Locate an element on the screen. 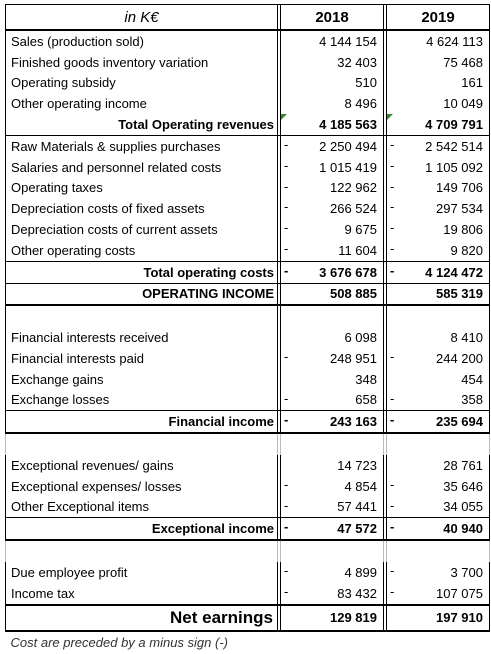 This screenshot has height=654, width=491. value-2019: 2 542 514 is located at coordinates (454, 146).